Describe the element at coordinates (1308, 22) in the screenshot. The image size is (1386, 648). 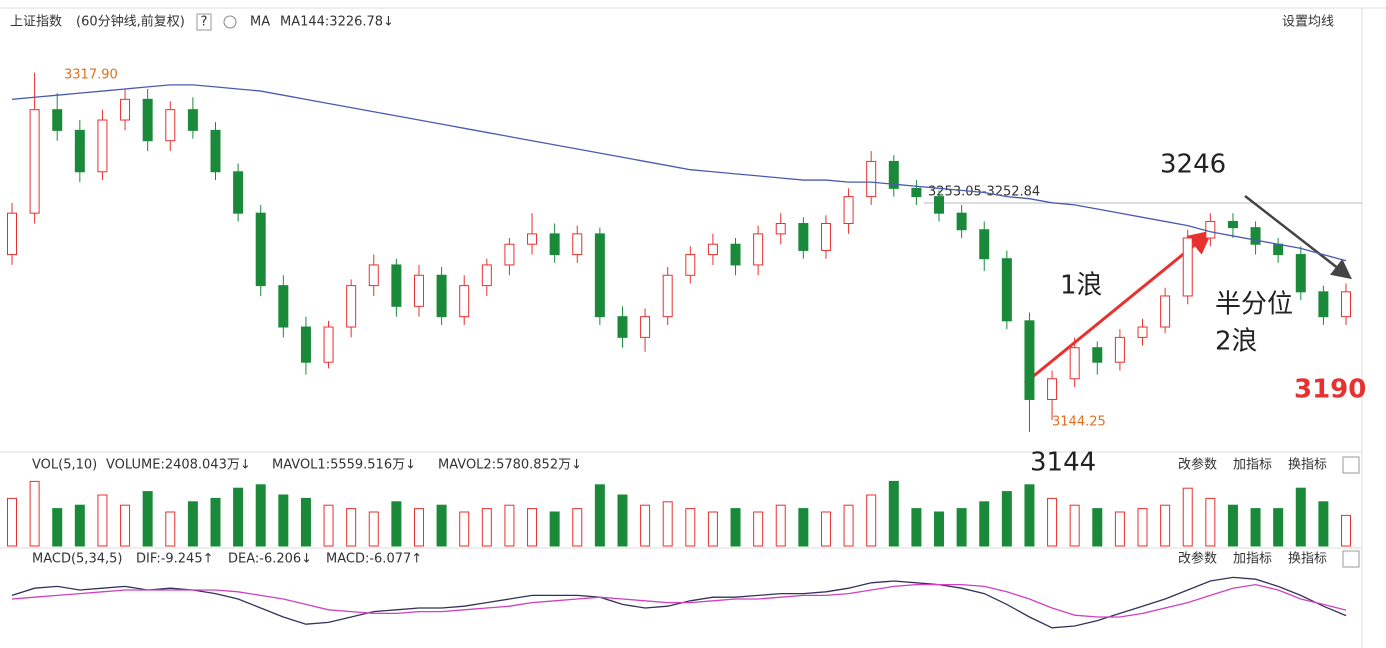
I see `settings-button: 设置均线` at that location.